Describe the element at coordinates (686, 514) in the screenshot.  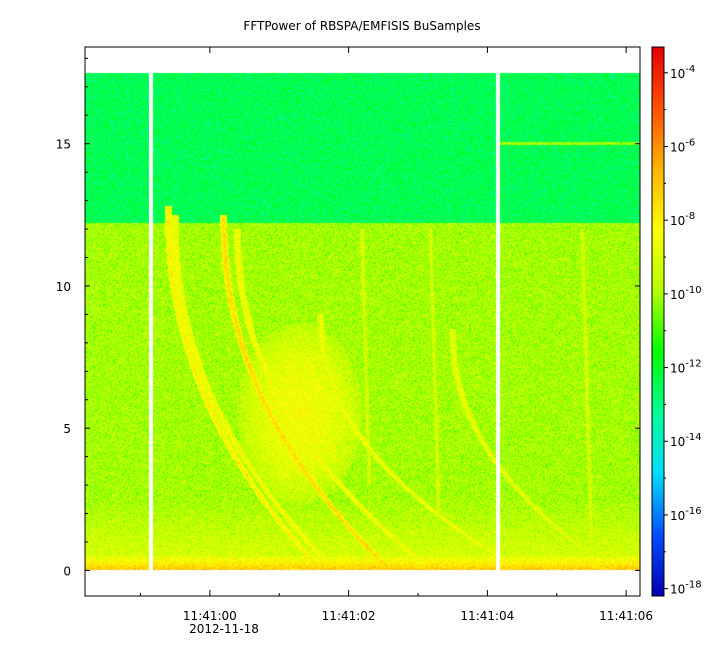
I see `colorbar-tick-label: 10⁻¹⁶` at that location.